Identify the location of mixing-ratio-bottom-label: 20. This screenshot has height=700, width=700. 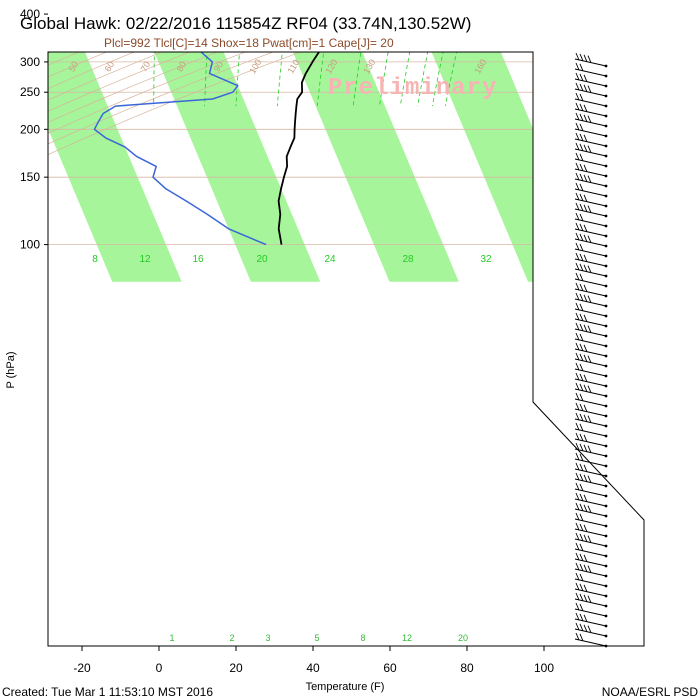
(463, 638).